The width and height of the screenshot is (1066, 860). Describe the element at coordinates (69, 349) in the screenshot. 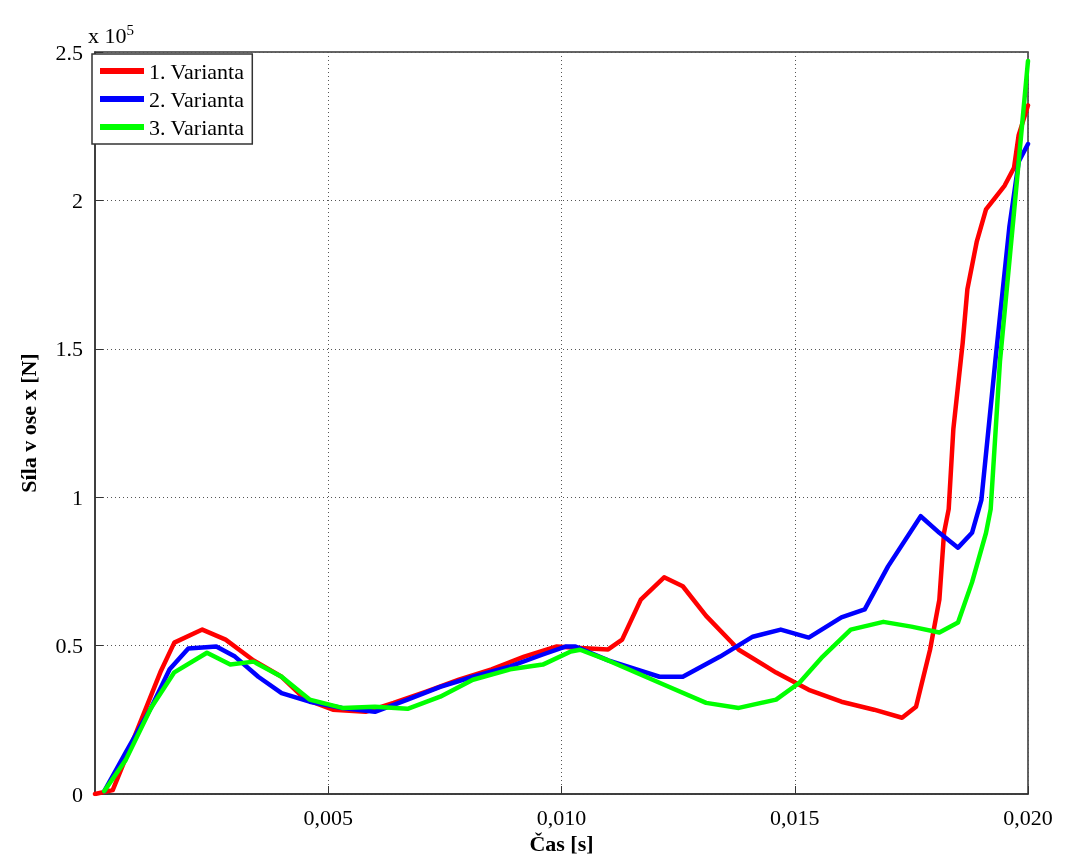

I see `y-tick-label: 1.5` at that location.